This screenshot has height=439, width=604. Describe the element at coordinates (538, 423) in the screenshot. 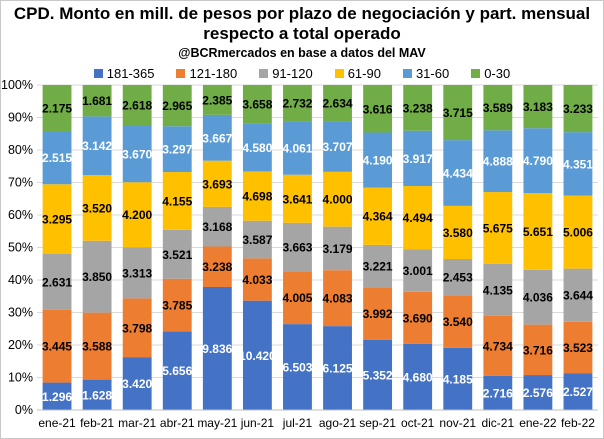

I see `x-tick-label: ene-22` at that location.